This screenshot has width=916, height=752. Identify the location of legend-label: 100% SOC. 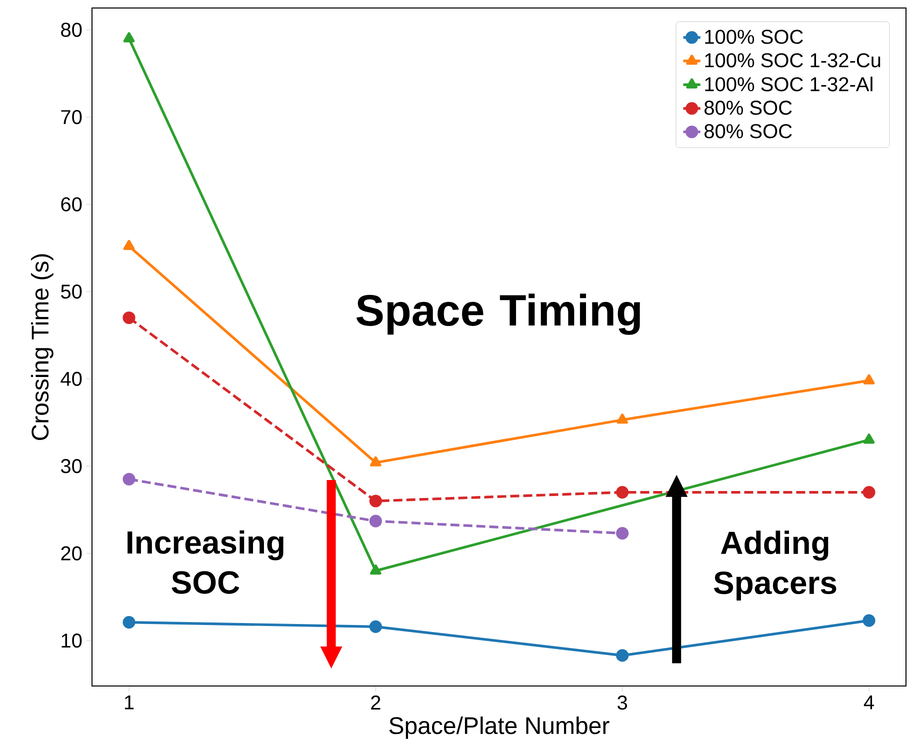
(754, 37).